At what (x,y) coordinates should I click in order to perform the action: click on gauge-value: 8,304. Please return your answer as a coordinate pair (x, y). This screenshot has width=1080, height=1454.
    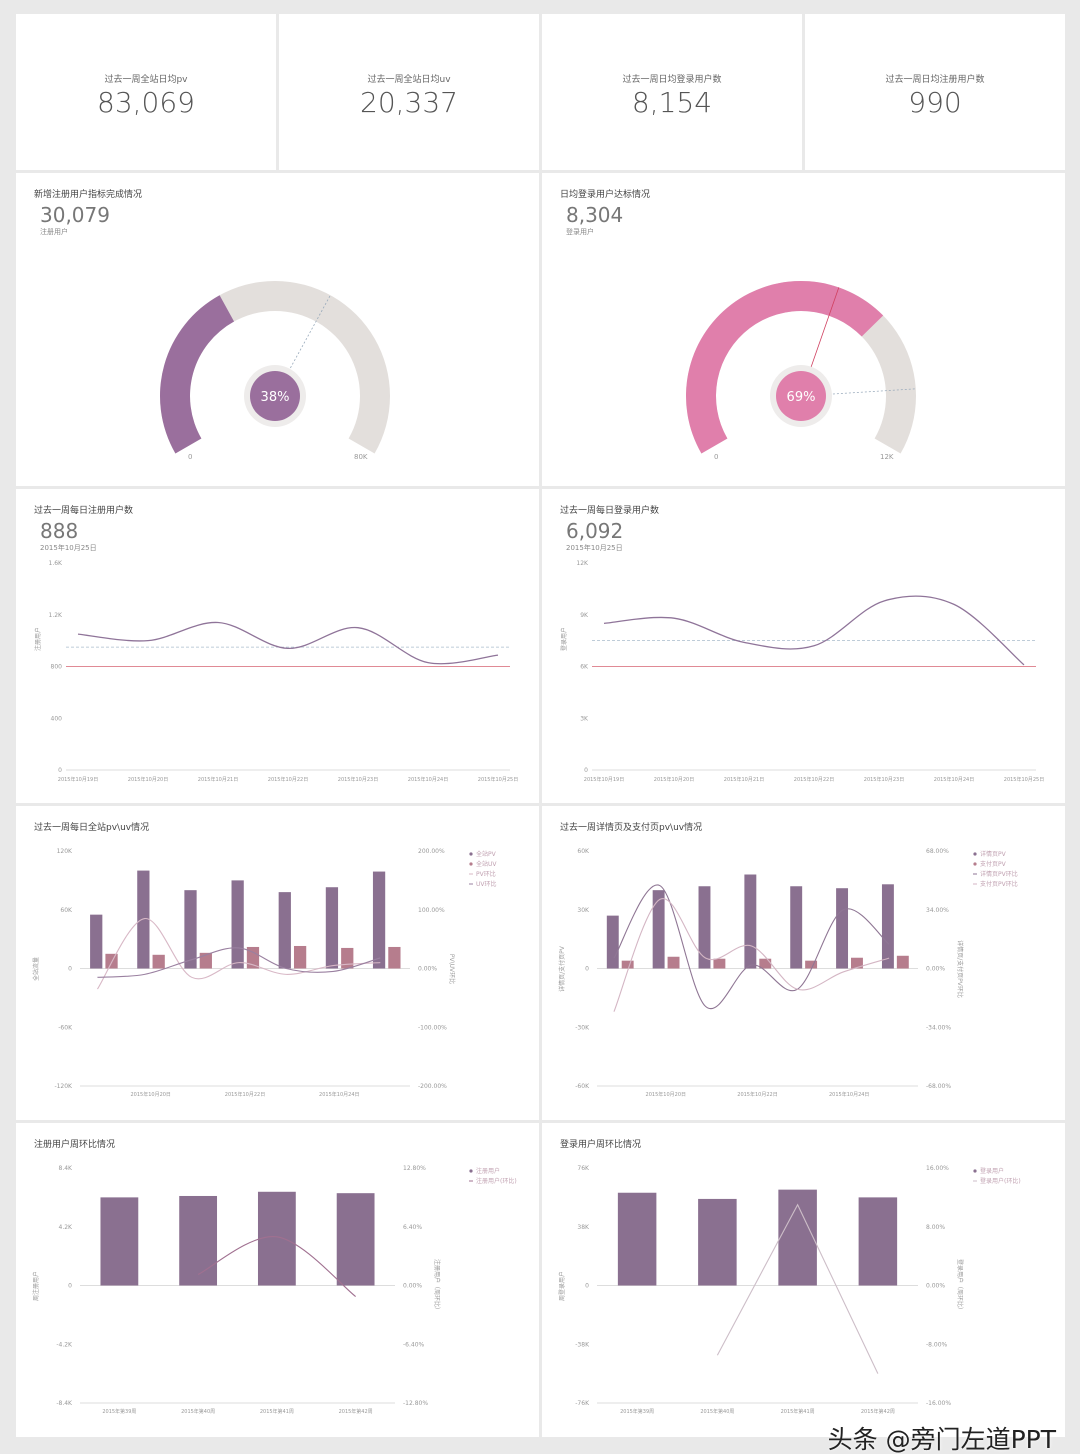
    Looking at the image, I should click on (595, 215).